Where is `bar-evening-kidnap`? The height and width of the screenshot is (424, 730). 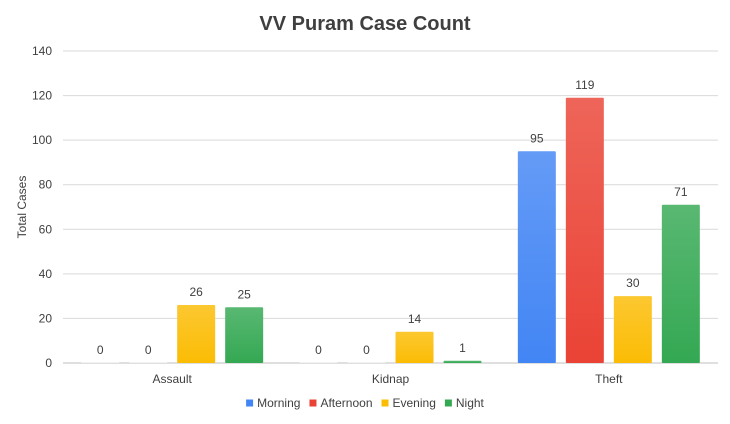 bar-evening-kidnap is located at coordinates (414, 347).